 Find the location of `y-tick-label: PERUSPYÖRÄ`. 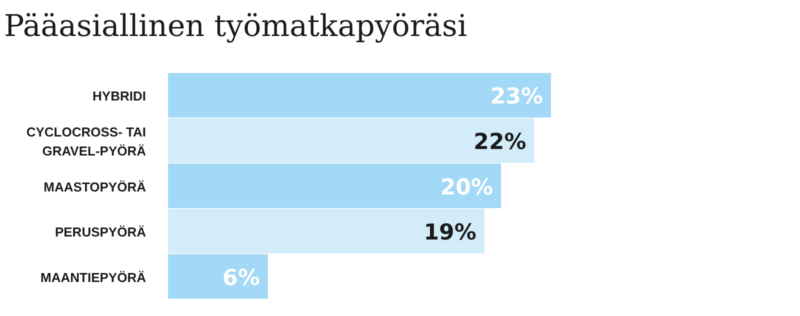

y-tick-label: PERUSPYÖRÄ is located at coordinates (100, 232).